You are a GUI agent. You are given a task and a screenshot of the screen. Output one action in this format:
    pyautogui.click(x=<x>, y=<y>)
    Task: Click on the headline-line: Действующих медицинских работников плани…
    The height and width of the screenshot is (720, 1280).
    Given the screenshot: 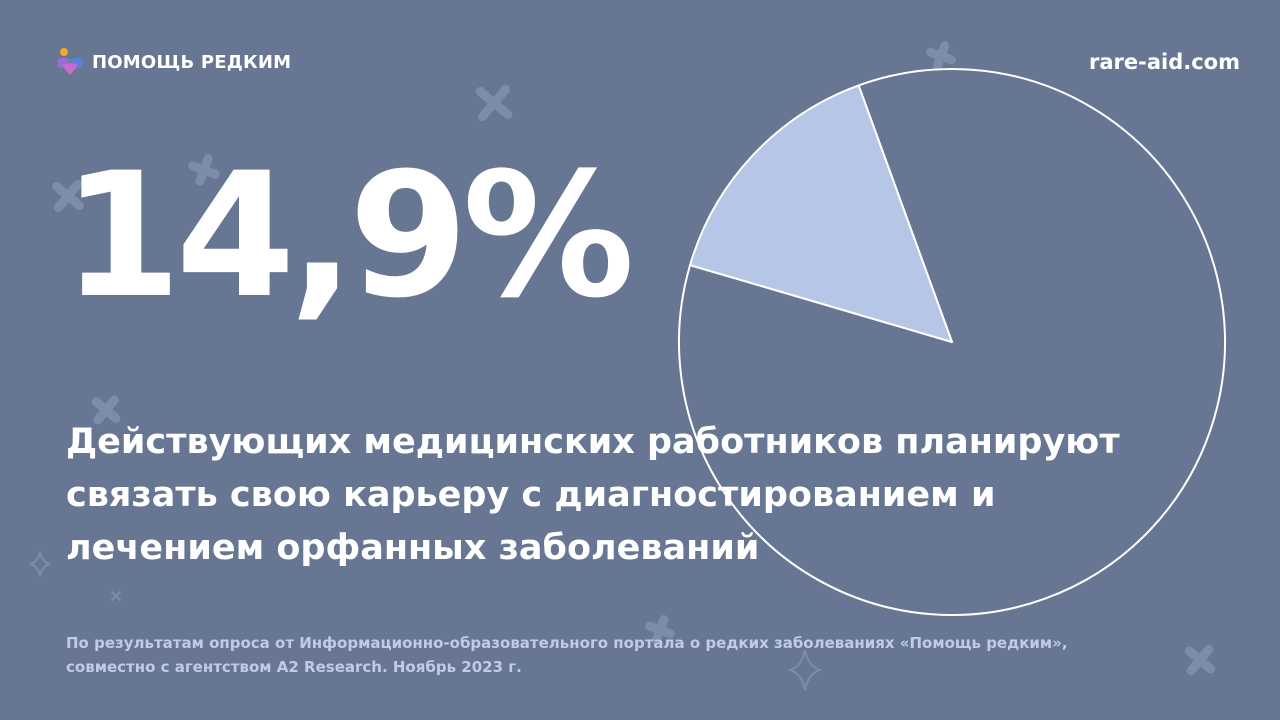 What is the action you would take?
    pyautogui.click(x=593, y=442)
    